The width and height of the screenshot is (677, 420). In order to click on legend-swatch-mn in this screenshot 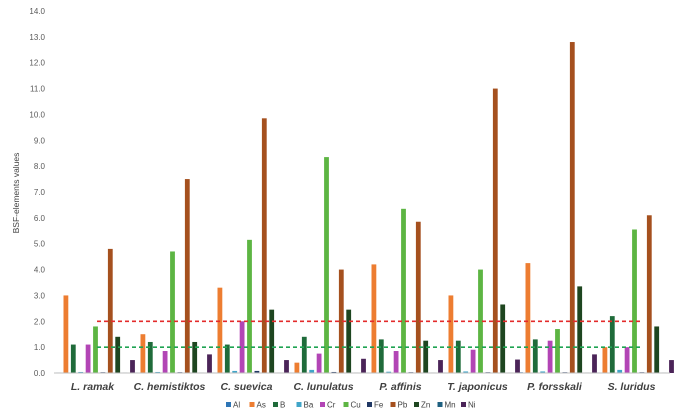, I will do `click(440, 404)`.